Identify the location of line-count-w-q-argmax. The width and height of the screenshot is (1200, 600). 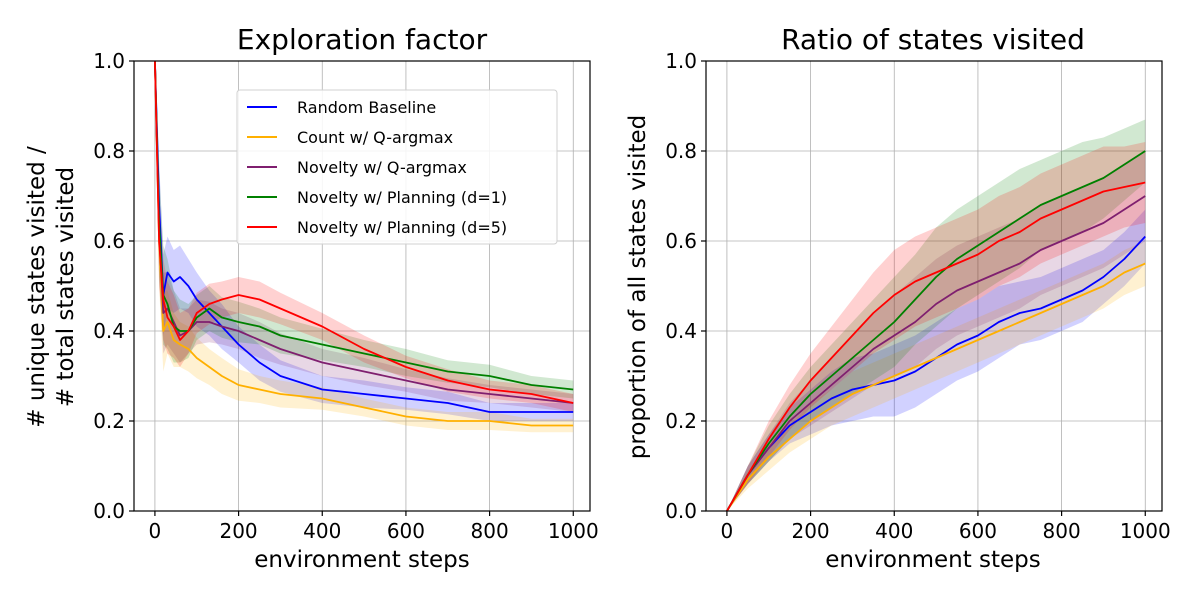
(936, 386).